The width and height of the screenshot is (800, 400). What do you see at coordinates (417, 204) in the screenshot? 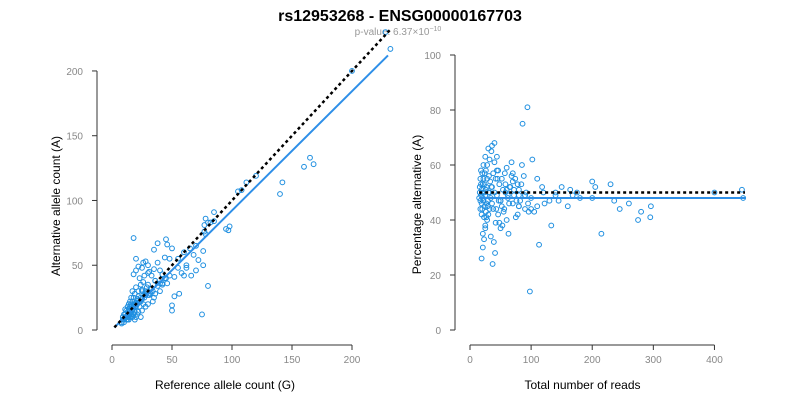
I see `right-y-axis-title: Percentage alternative (A)` at bounding box center [417, 204].